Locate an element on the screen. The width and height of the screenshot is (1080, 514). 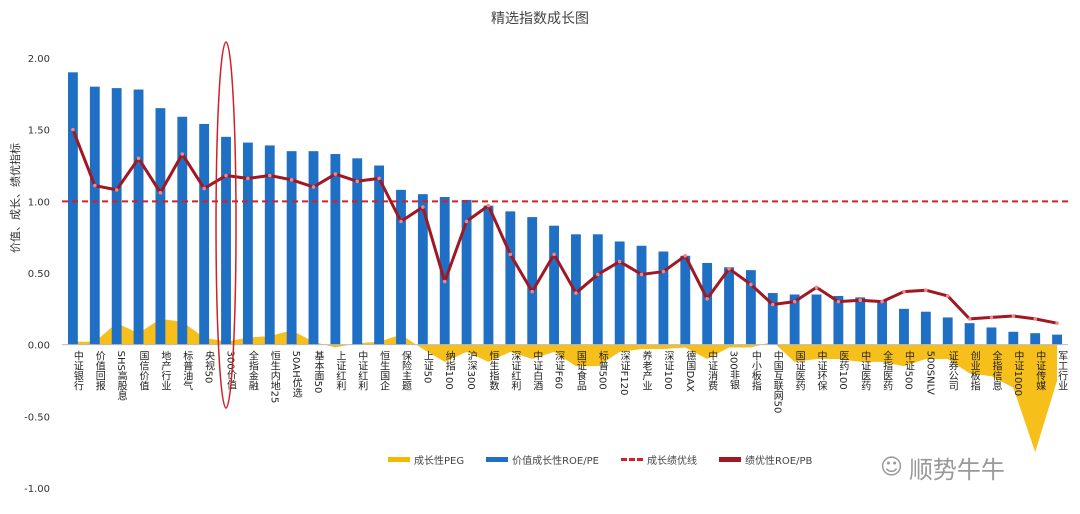
chart-title: 精选指数成长图 is located at coordinates (540, 19).